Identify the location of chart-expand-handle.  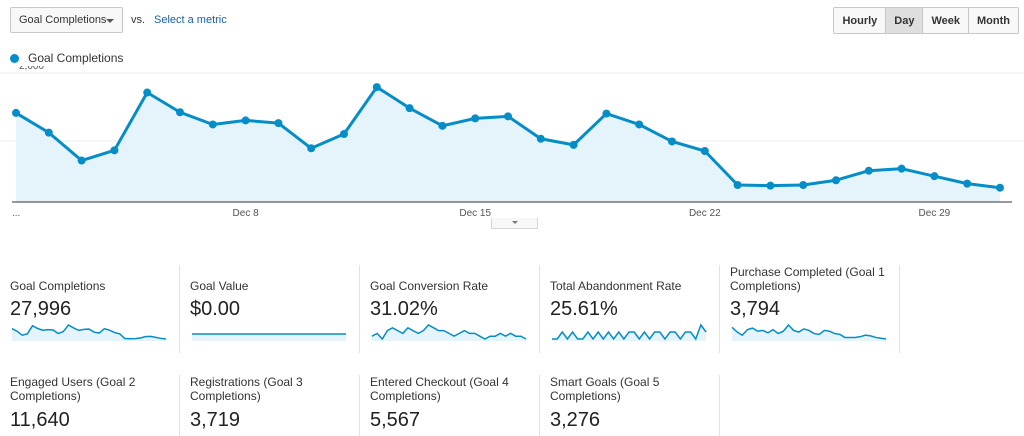
(514, 223).